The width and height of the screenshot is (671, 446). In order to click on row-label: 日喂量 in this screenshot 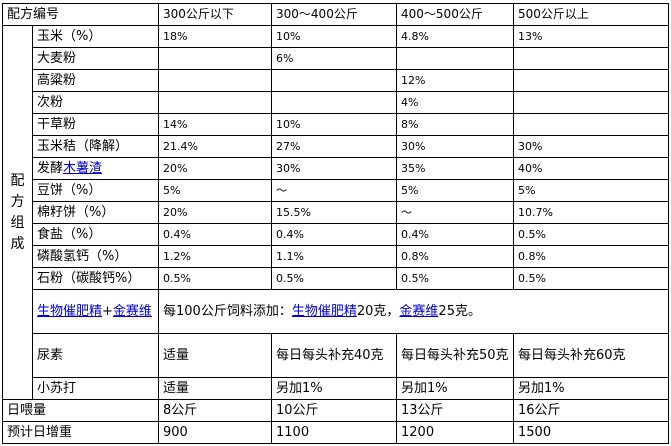, I will do `click(80, 410)`.